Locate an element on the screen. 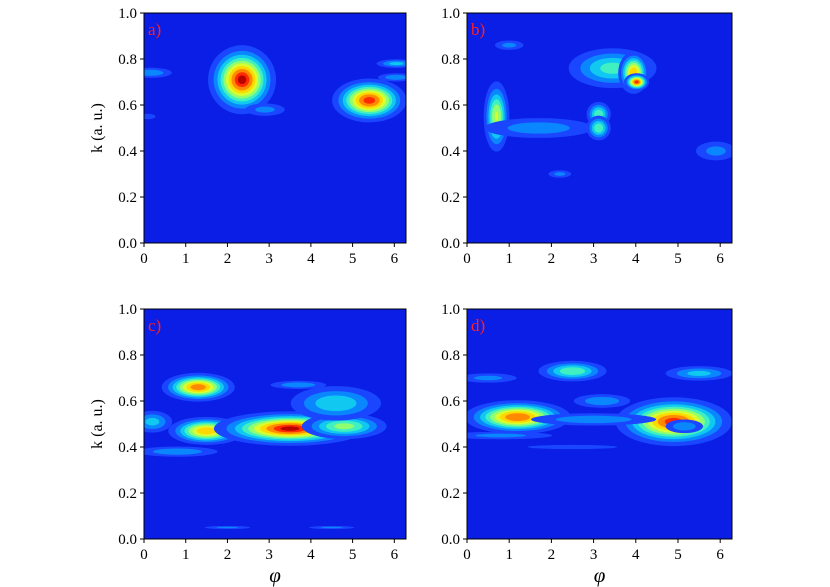 This screenshot has width=830, height=587. panel-tag: a) is located at coordinates (154, 29).